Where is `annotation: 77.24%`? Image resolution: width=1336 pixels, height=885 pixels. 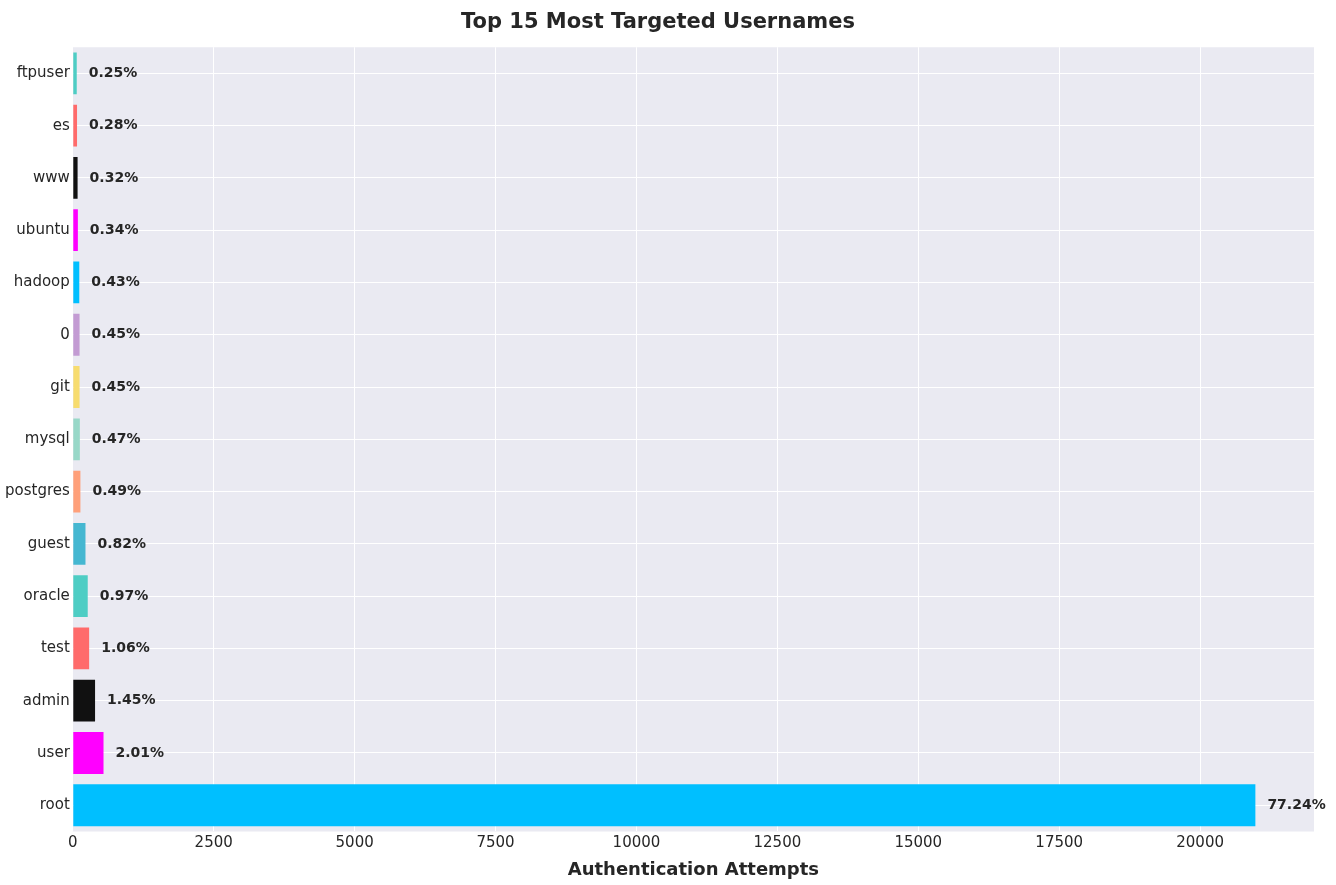
annotation: 77.24% is located at coordinates (1296, 803).